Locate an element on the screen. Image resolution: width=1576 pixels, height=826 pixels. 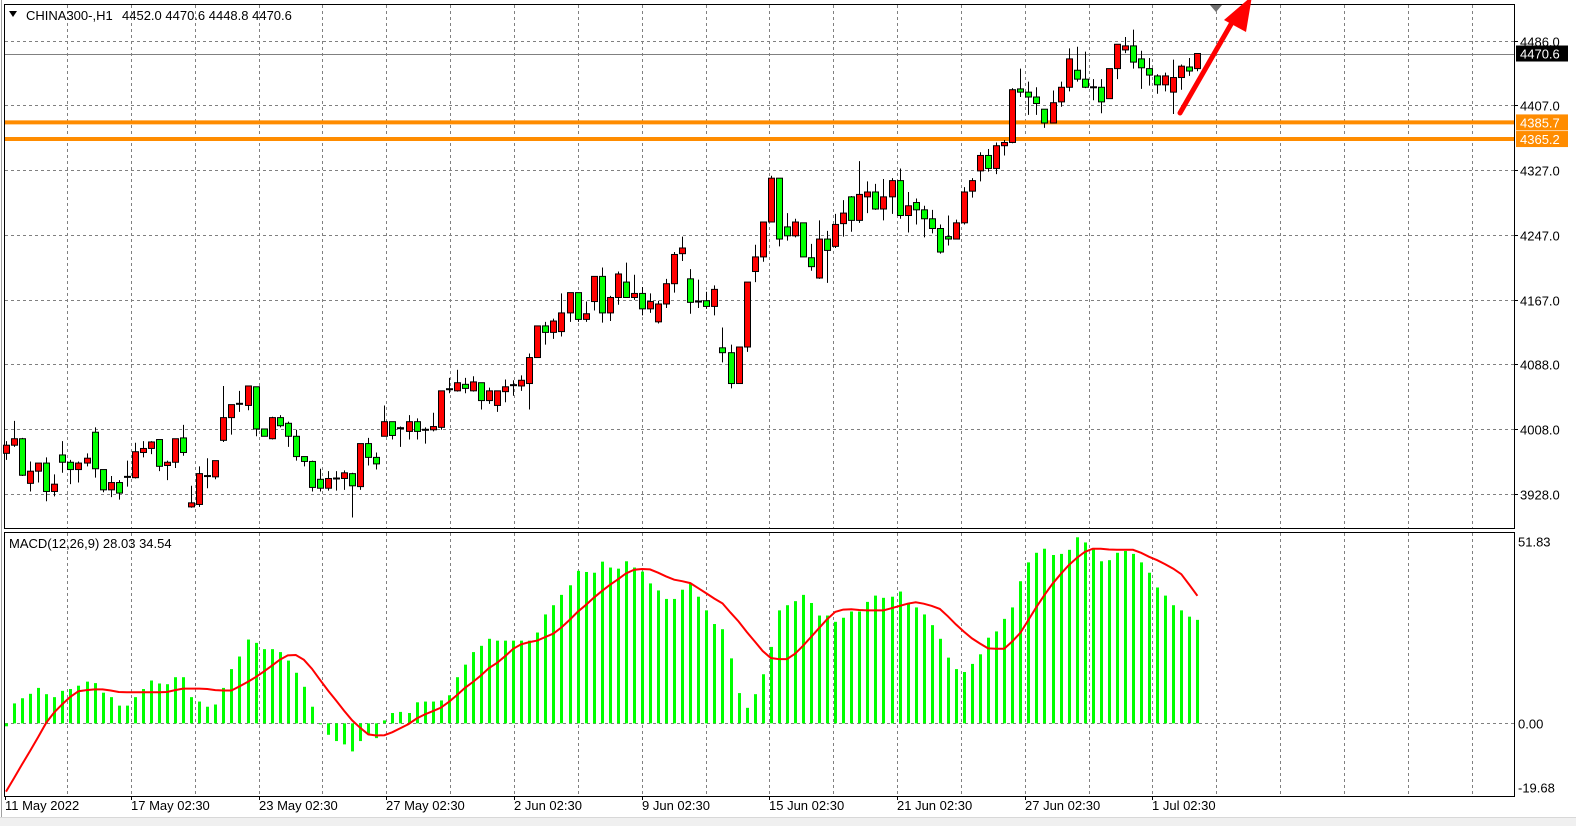
macd-label: MACD(12,26,9) 28.03 34.54 is located at coordinates (90, 543).